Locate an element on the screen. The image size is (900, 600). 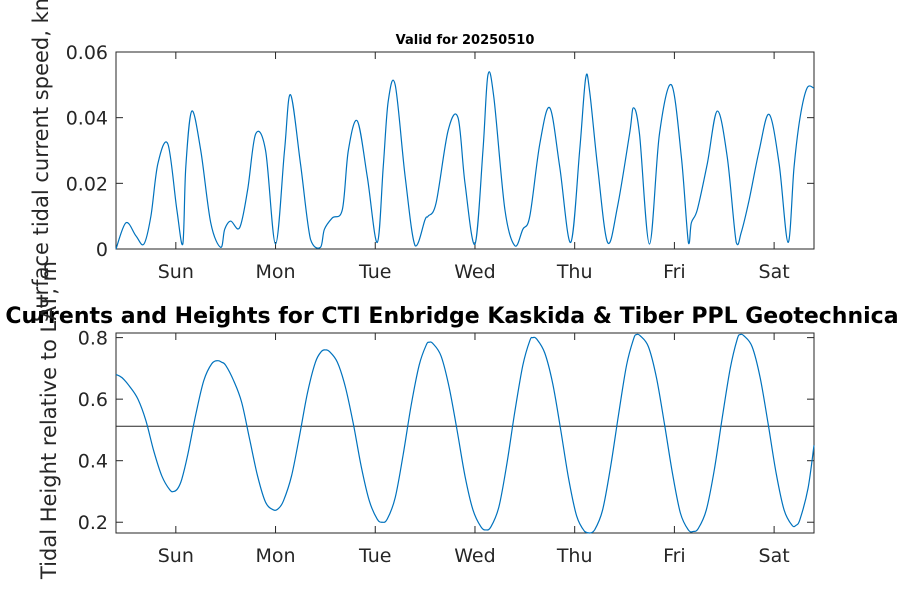
height-x-tick-label: Wed is located at coordinates (474, 556).